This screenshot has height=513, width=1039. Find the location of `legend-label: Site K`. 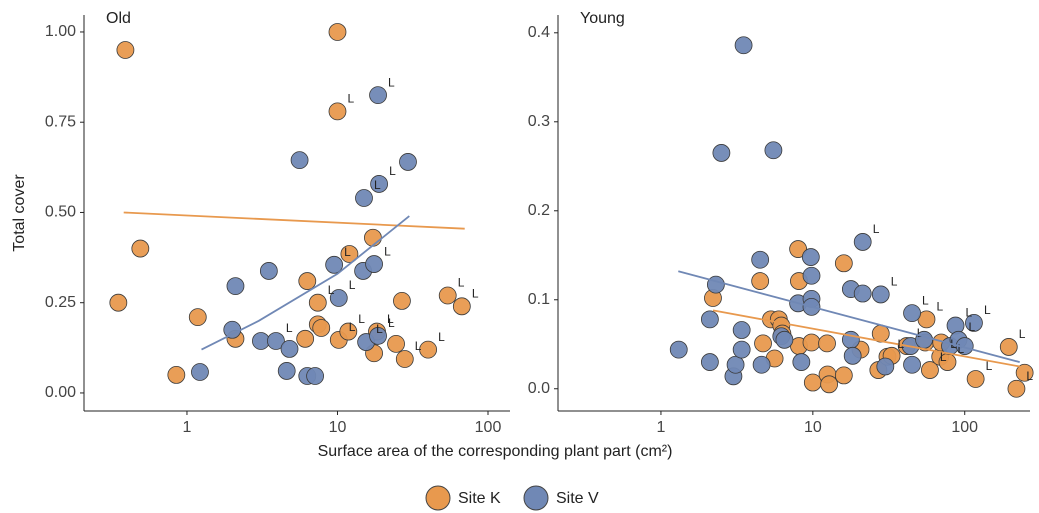

legend-label: Site K is located at coordinates (479, 498).